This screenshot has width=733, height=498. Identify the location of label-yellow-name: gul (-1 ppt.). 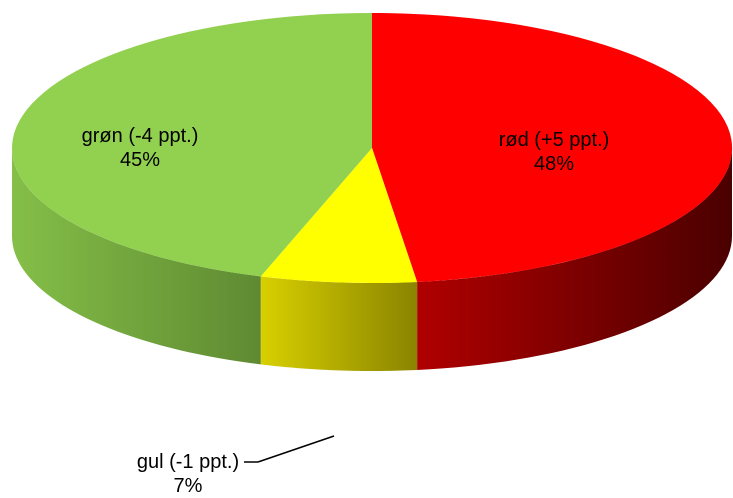
(188, 462).